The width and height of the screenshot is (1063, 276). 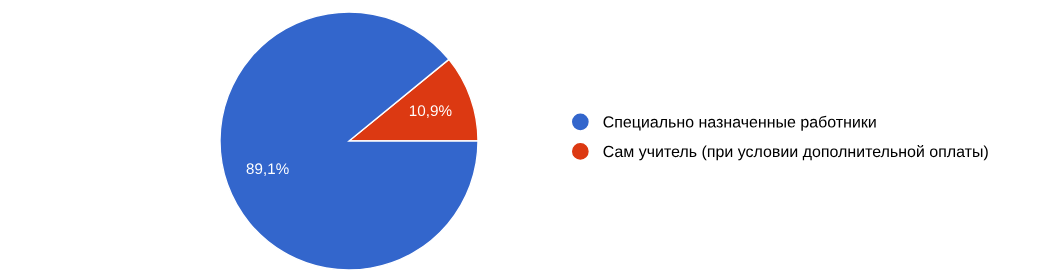 I want to click on legend-label: Сам учитель (при условии дополнительной оплаты), so click(x=795, y=153).